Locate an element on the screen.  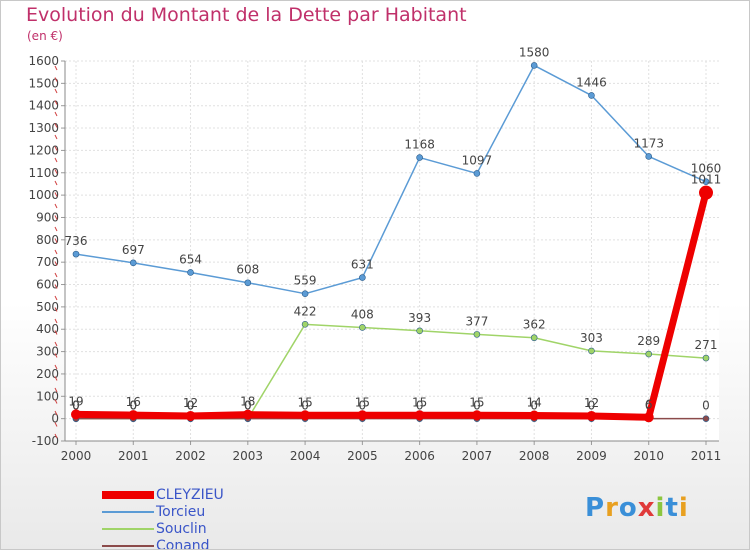
y-tick-label: 1400 is located at coordinates (43, 106).